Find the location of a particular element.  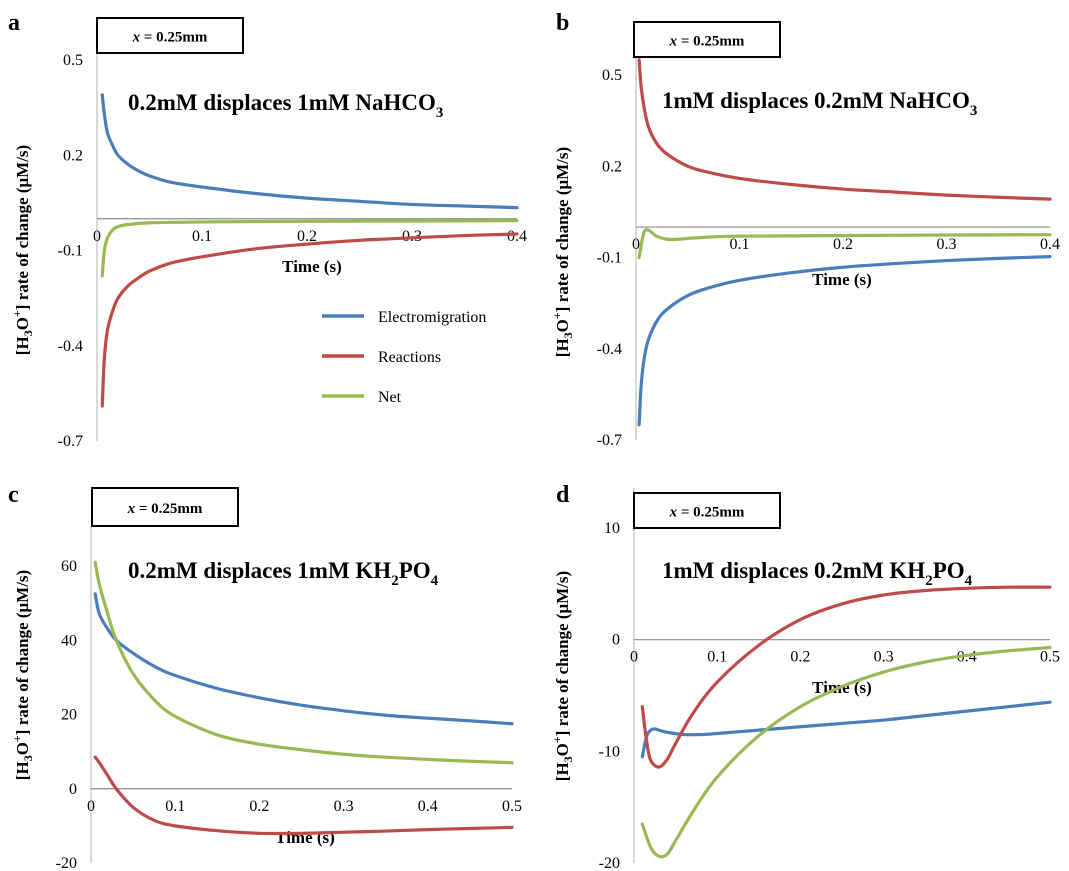

legend-label: Reactions is located at coordinates (409, 357).